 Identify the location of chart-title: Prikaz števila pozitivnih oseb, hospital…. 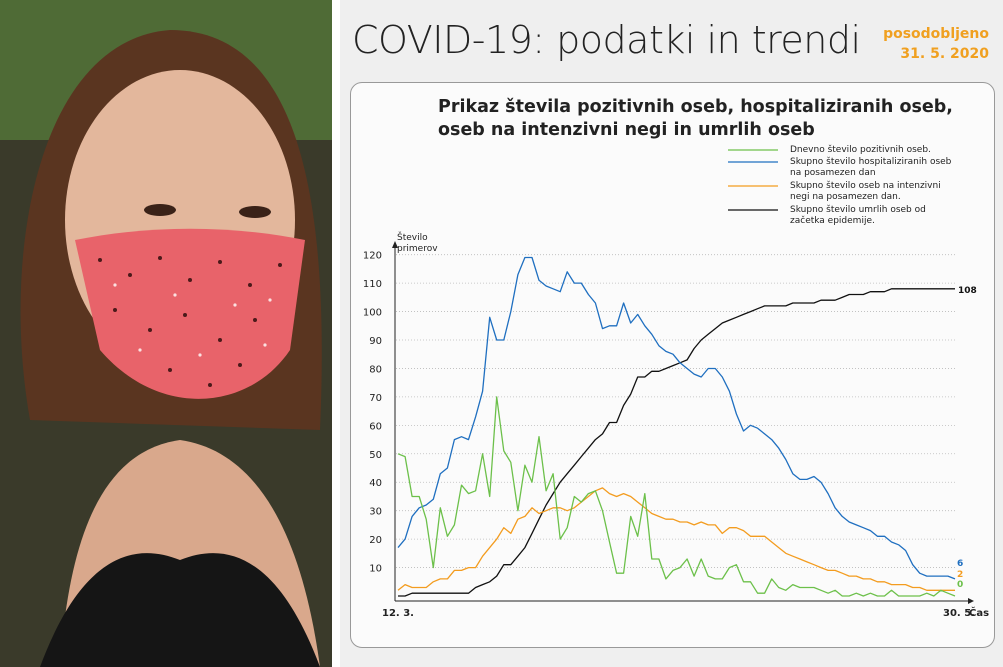
(695, 118).